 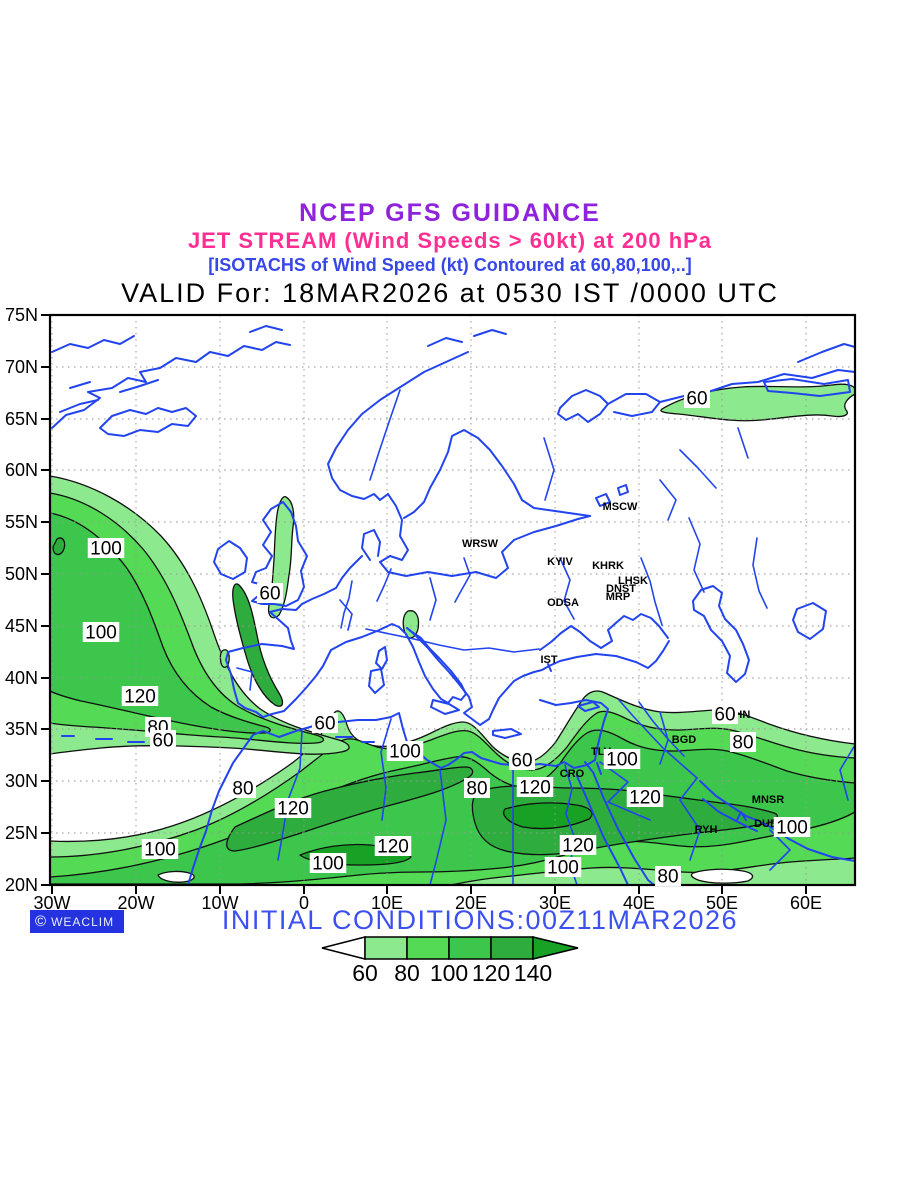 I want to click on coast-west-europe-iberia-italy, so click(x=346, y=636).